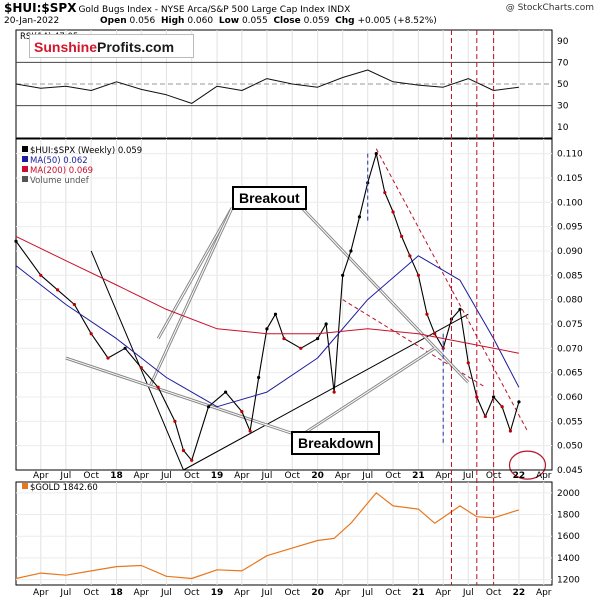 This screenshot has width=600, height=600. Describe the element at coordinates (418, 476) in the screenshot. I see `price-xtick-label: 21` at that location.